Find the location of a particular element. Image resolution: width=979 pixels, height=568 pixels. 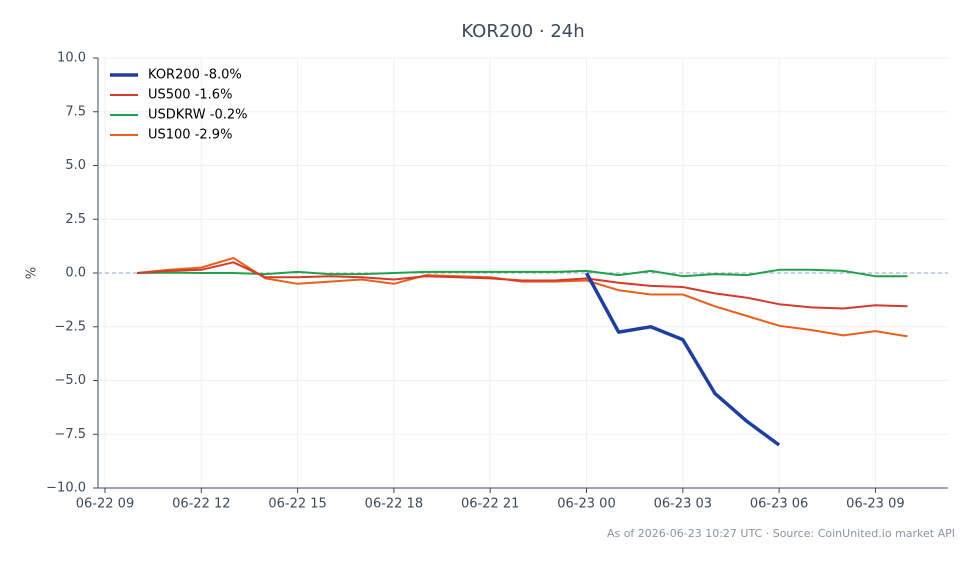

x-tick-label: 06-23 06 is located at coordinates (779, 504).